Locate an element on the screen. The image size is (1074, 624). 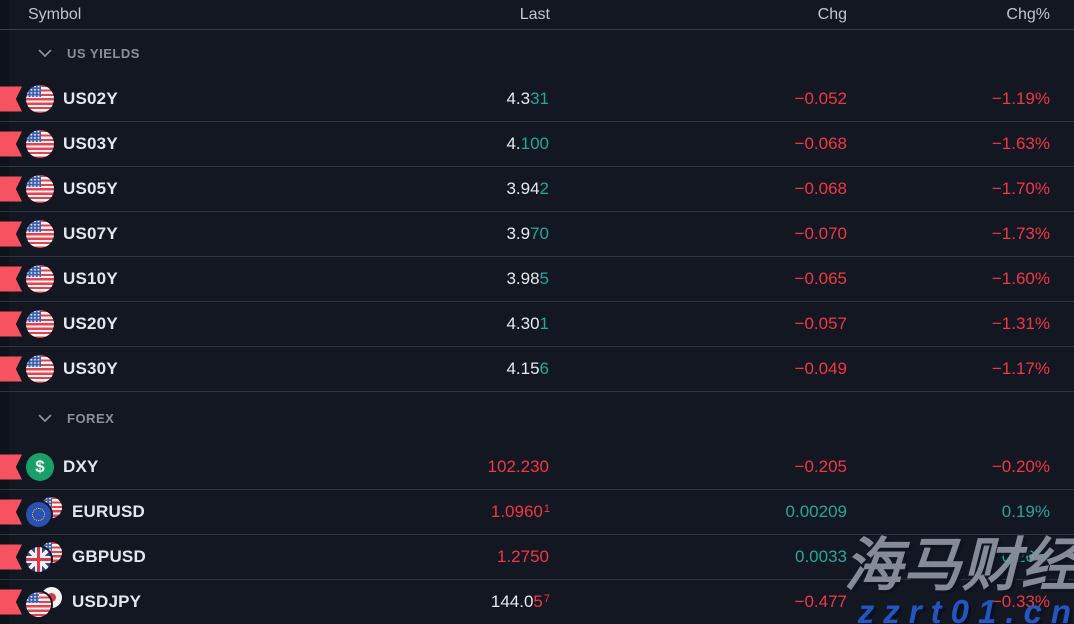
last-value: 144.057 is located at coordinates (520, 601).